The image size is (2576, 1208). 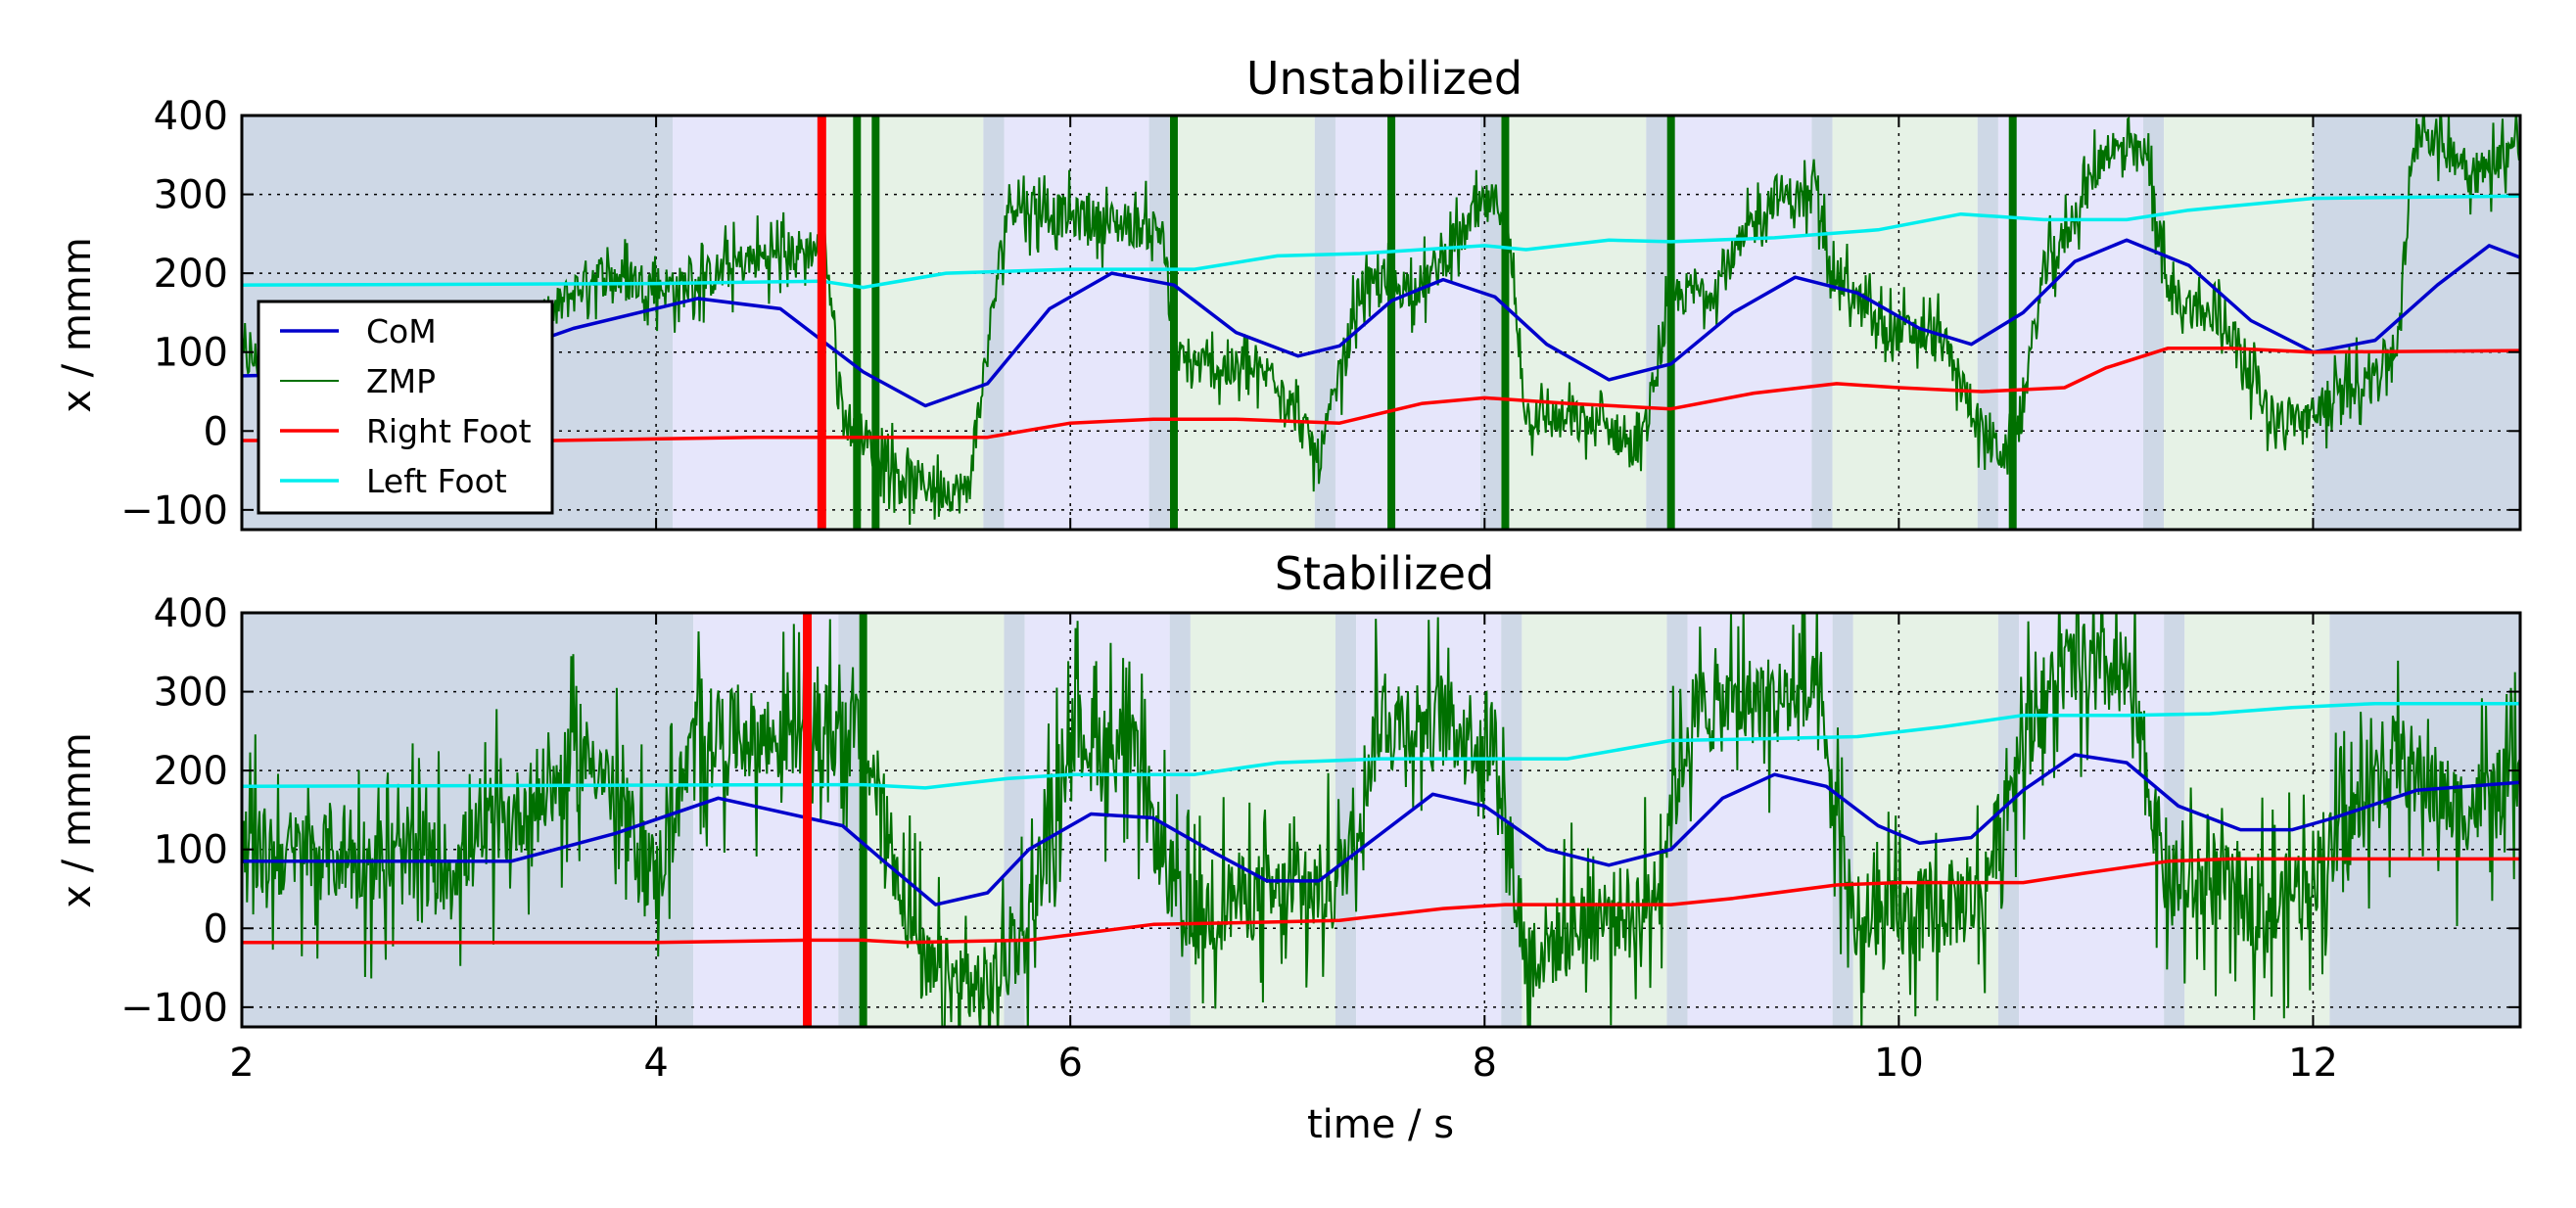 What do you see at coordinates (1384, 78) in the screenshot?
I see `unstabilized-title: Unstabilized` at bounding box center [1384, 78].